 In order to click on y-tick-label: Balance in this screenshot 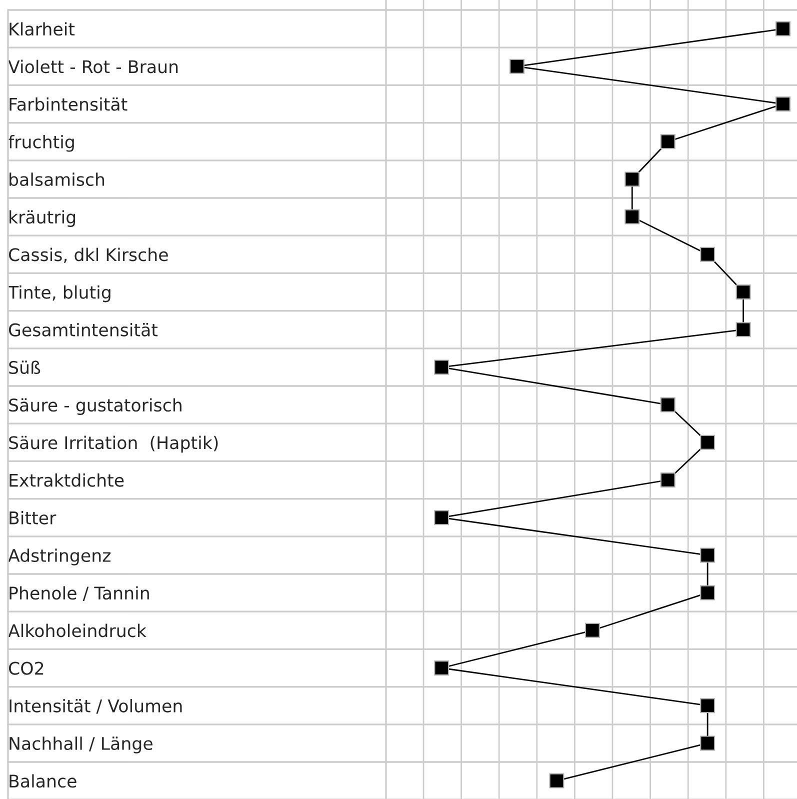, I will do `click(43, 781)`.